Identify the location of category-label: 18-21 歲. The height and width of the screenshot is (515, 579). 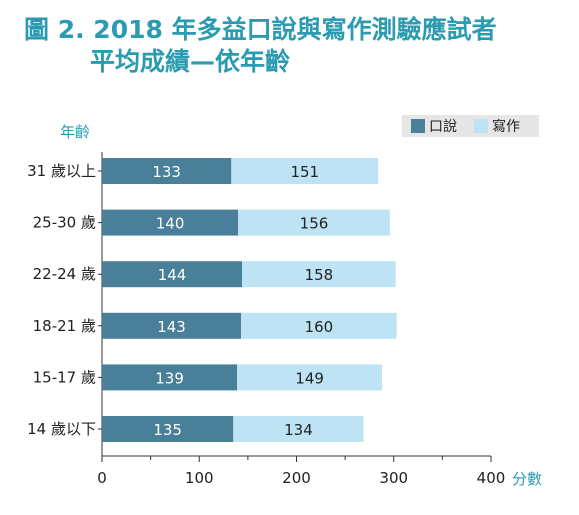
(64, 326).